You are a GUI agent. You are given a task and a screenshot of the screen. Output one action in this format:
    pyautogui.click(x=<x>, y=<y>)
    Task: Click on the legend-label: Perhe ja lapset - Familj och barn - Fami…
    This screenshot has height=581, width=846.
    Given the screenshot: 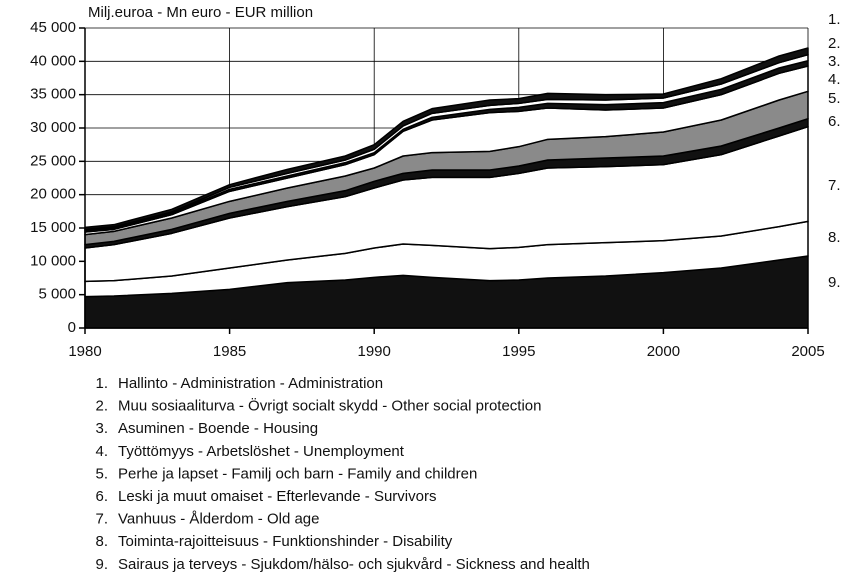 What is the action you would take?
    pyautogui.click(x=297, y=473)
    